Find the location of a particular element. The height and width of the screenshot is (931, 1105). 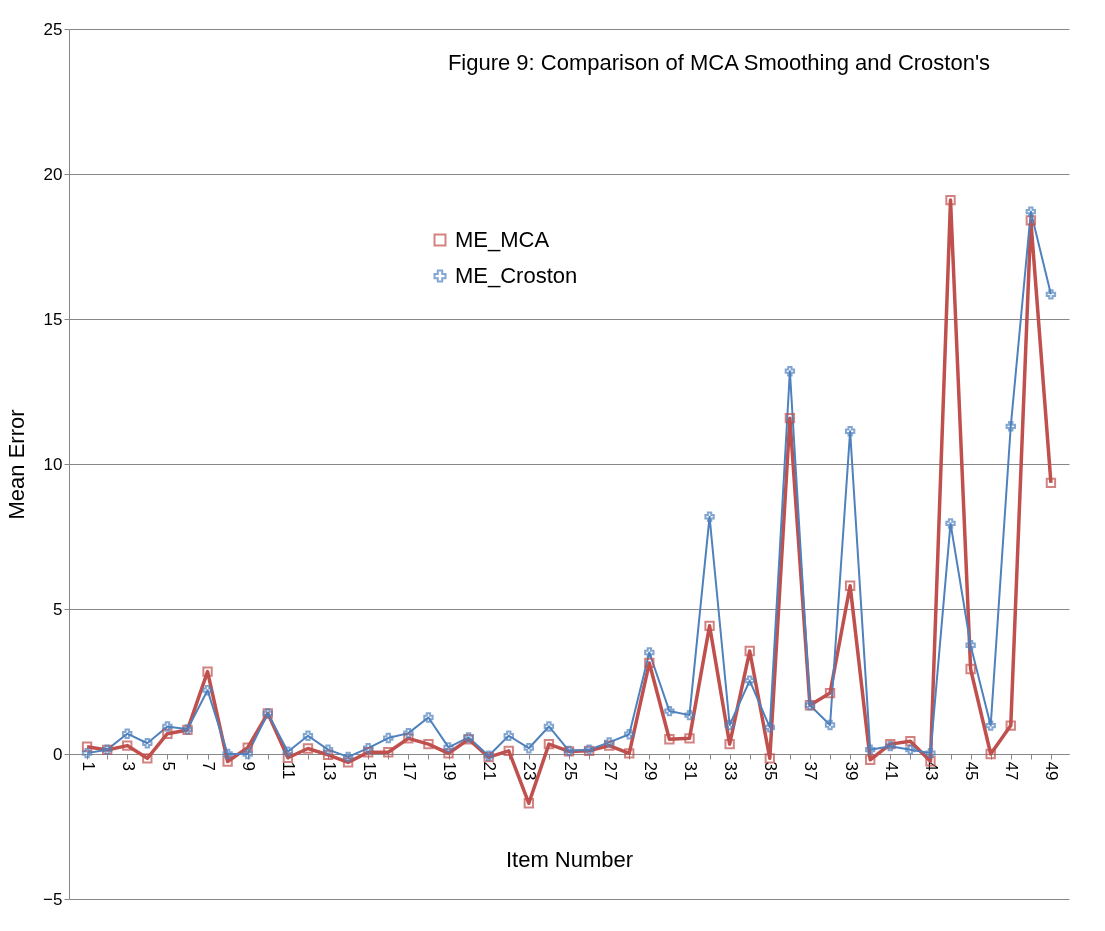

y-tick-label: 25 is located at coordinates (53, 29).